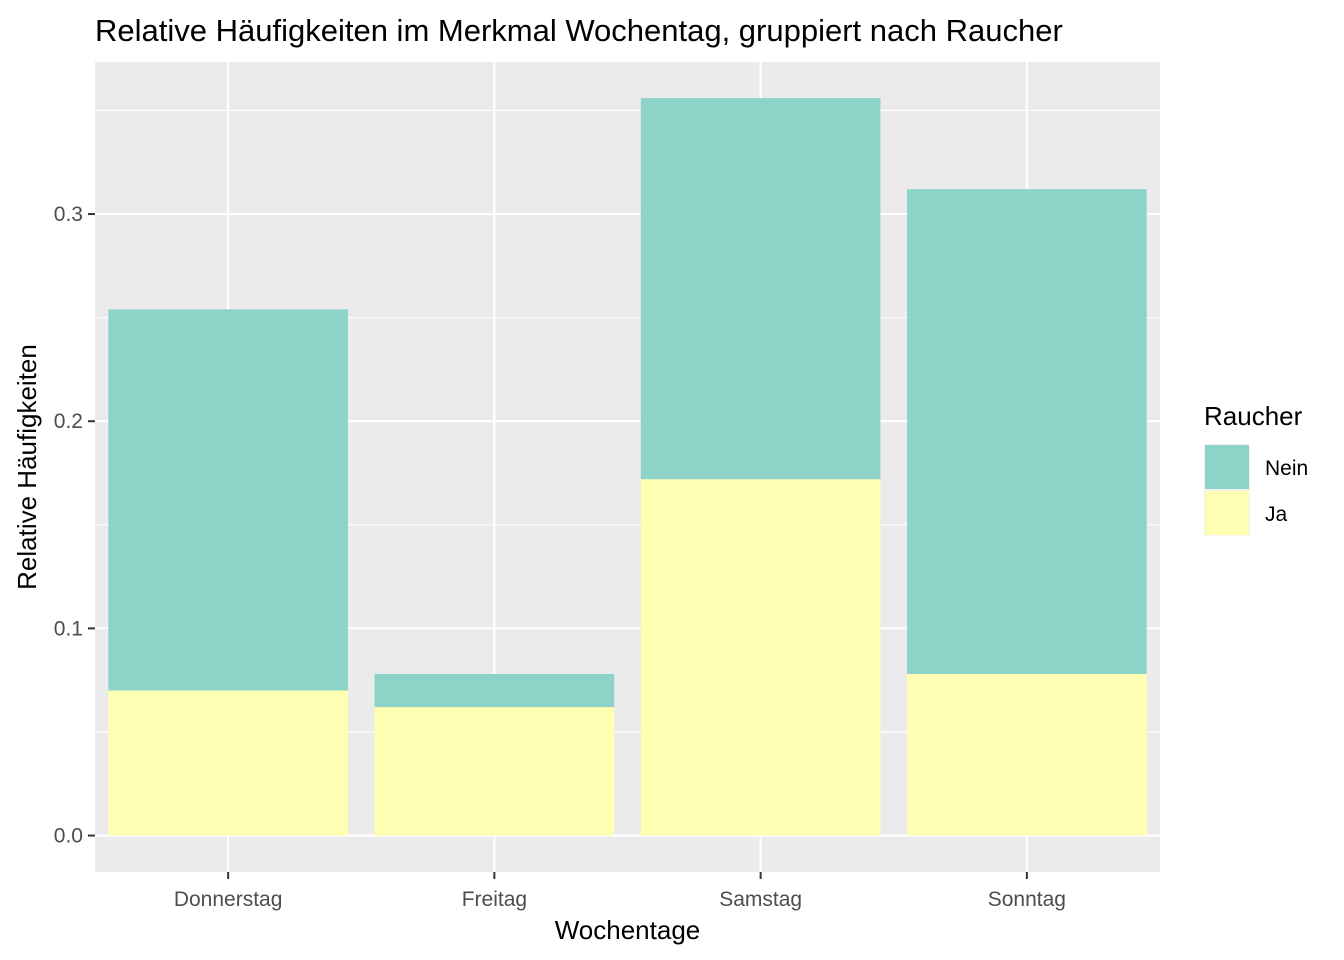  I want to click on y-axis-title: Relative Häufigkeiten, so click(27, 467).